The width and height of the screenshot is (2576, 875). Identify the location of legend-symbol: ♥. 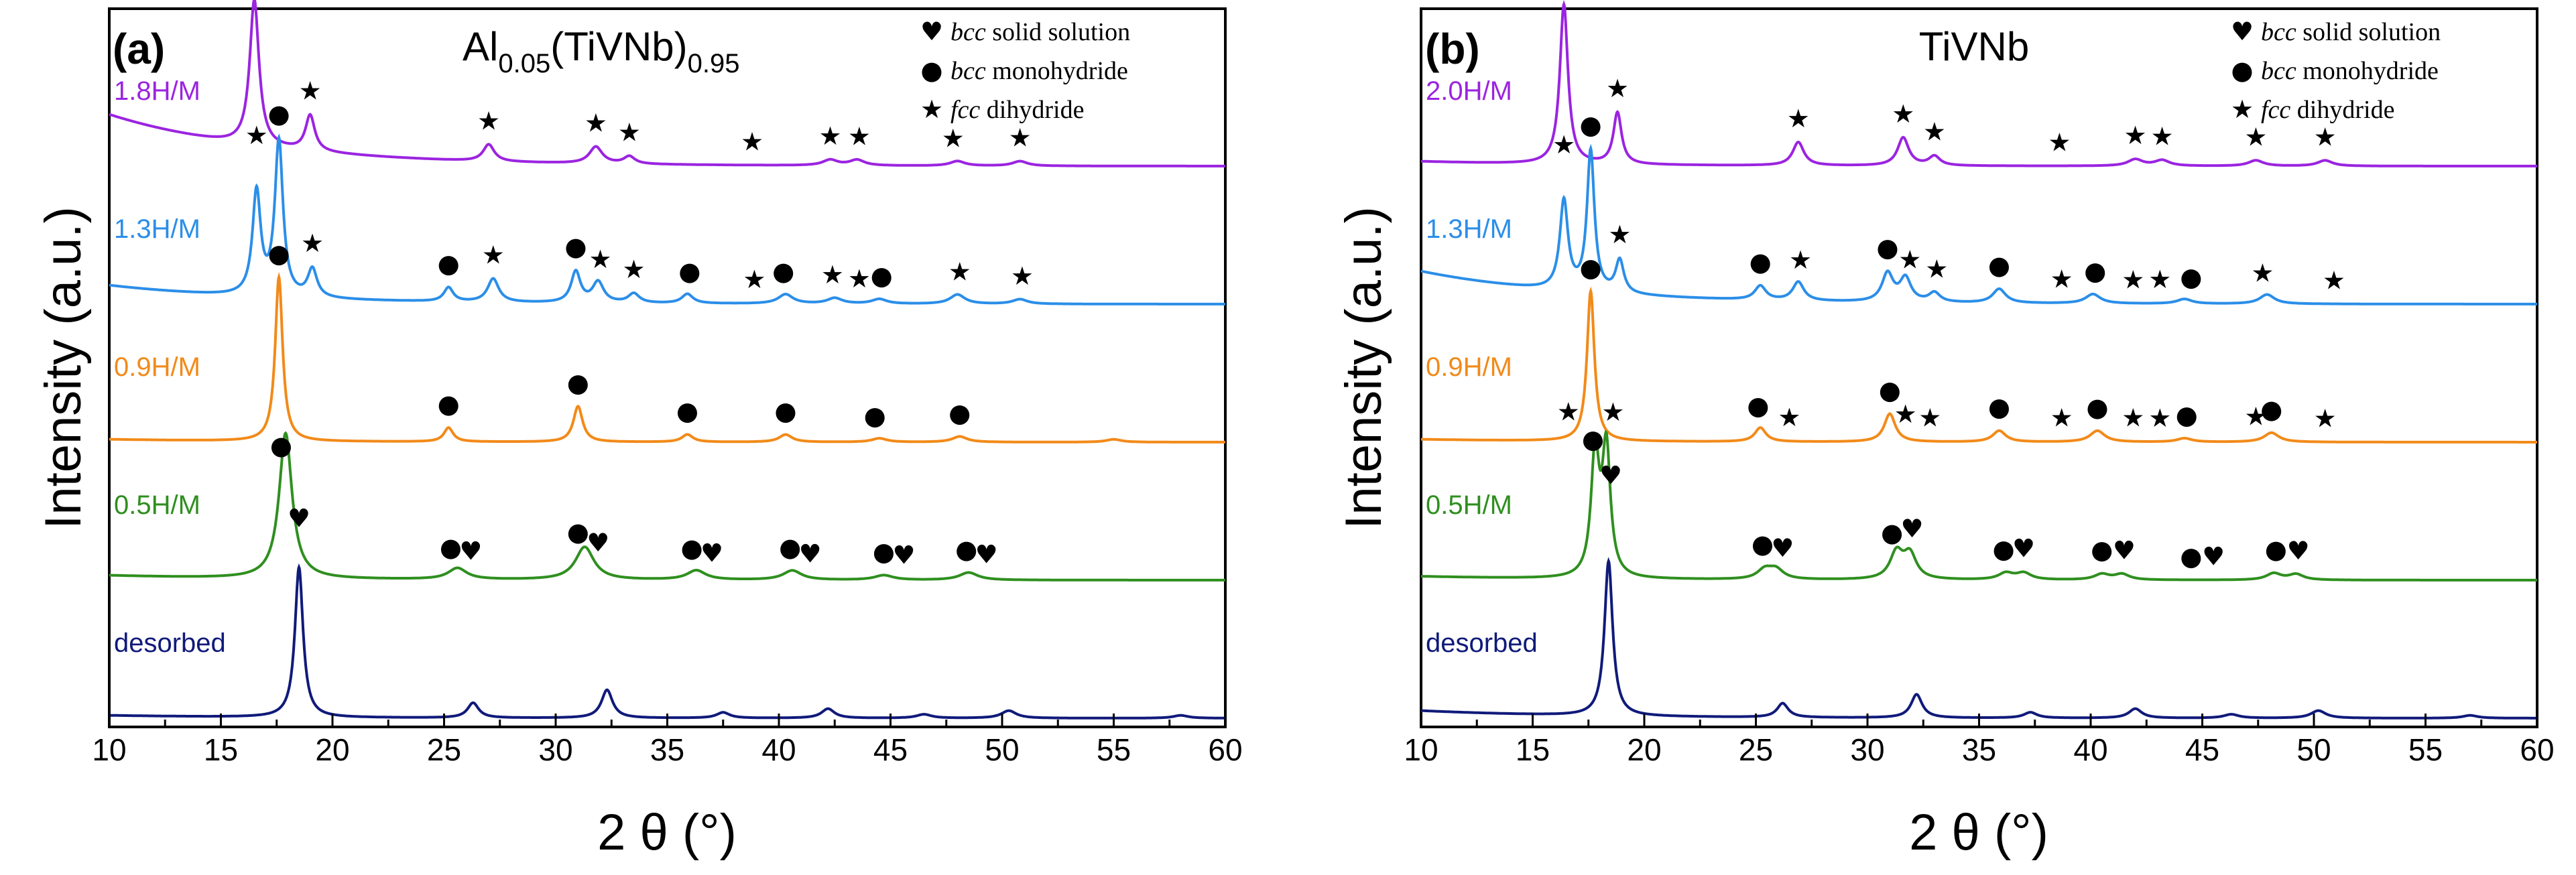
(932, 31).